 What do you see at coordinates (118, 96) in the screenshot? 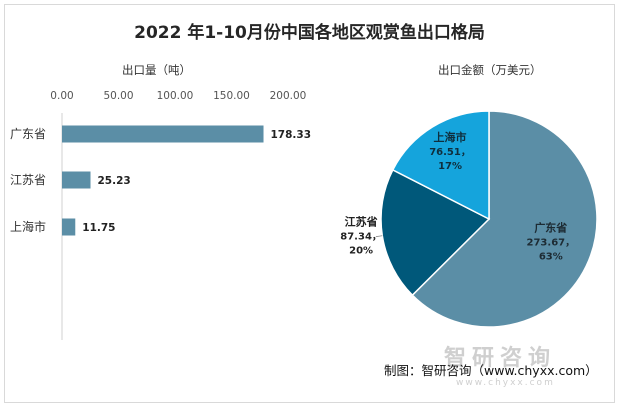
I see `bar-x-tick-label: 50.00` at bounding box center [118, 96].